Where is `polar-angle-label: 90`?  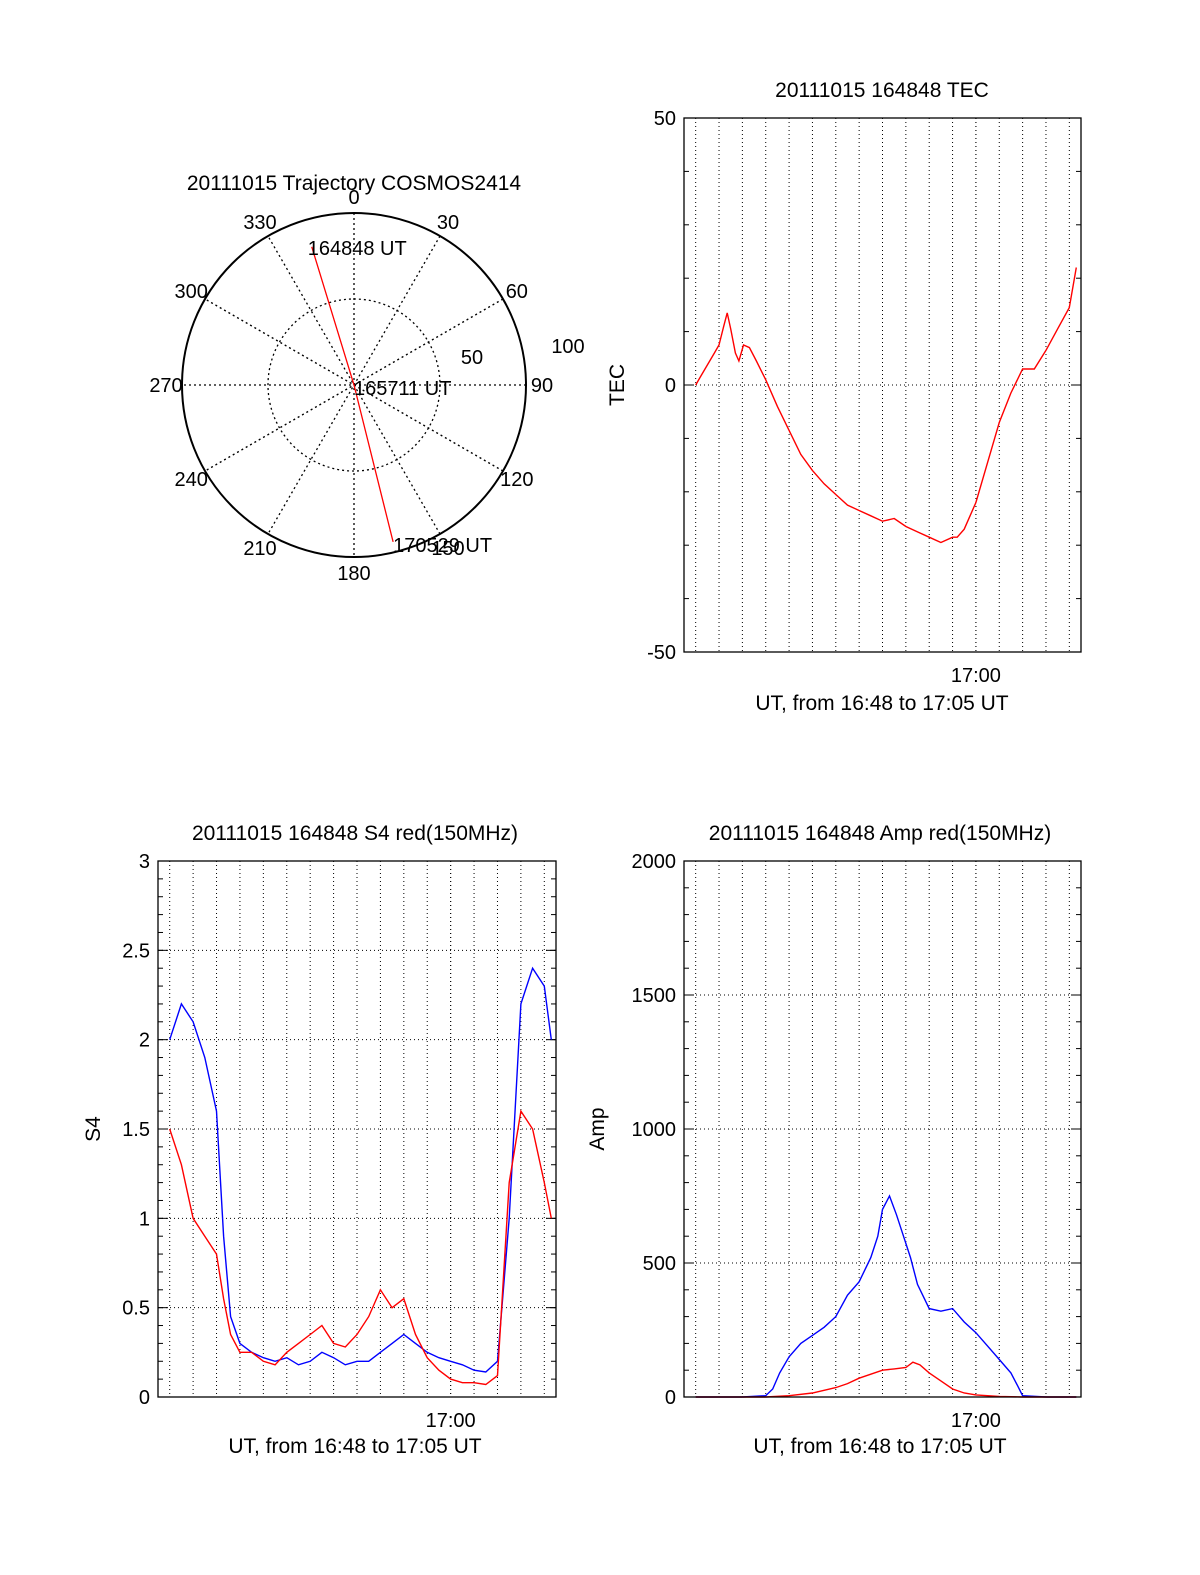 polar-angle-label: 90 is located at coordinates (542, 386).